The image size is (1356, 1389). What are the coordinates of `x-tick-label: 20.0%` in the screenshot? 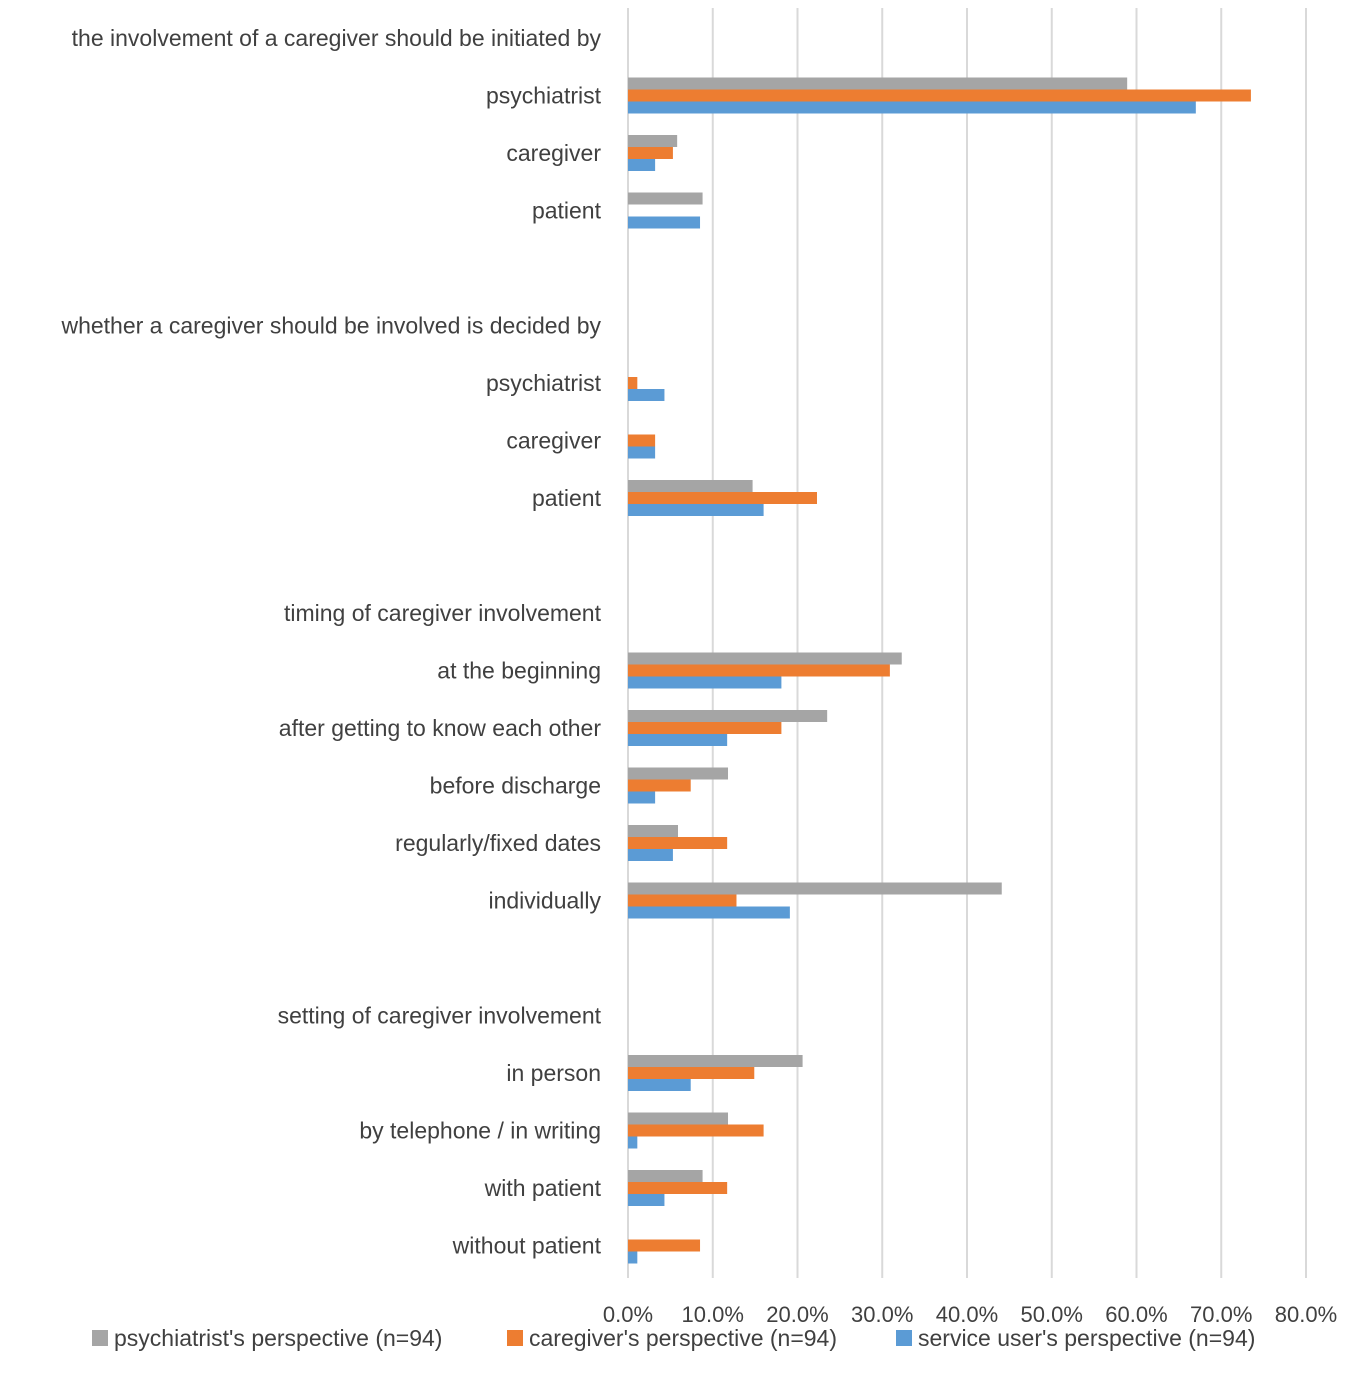 It's located at (797, 1314).